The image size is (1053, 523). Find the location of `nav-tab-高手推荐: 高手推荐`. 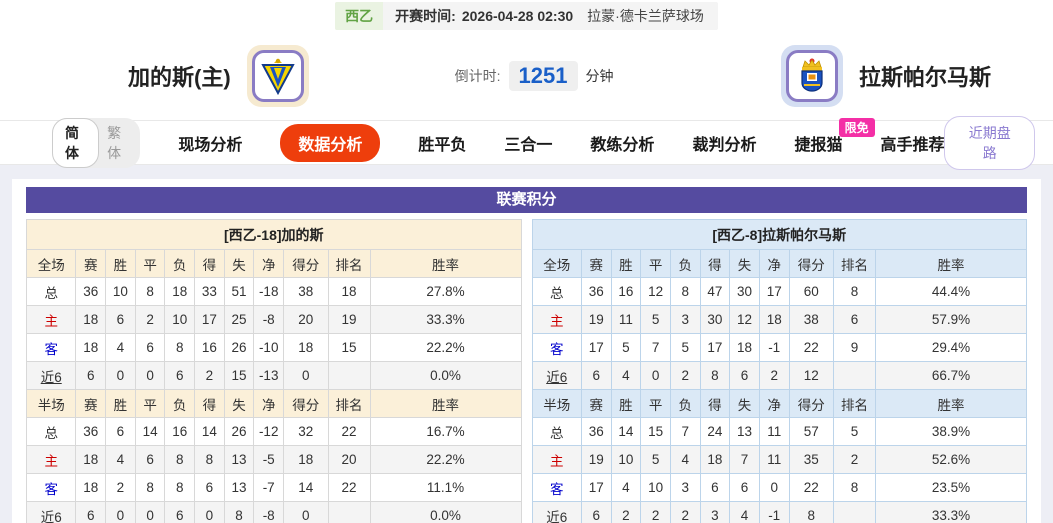

nav-tab-高手推荐: 高手推荐 is located at coordinates (912, 145).